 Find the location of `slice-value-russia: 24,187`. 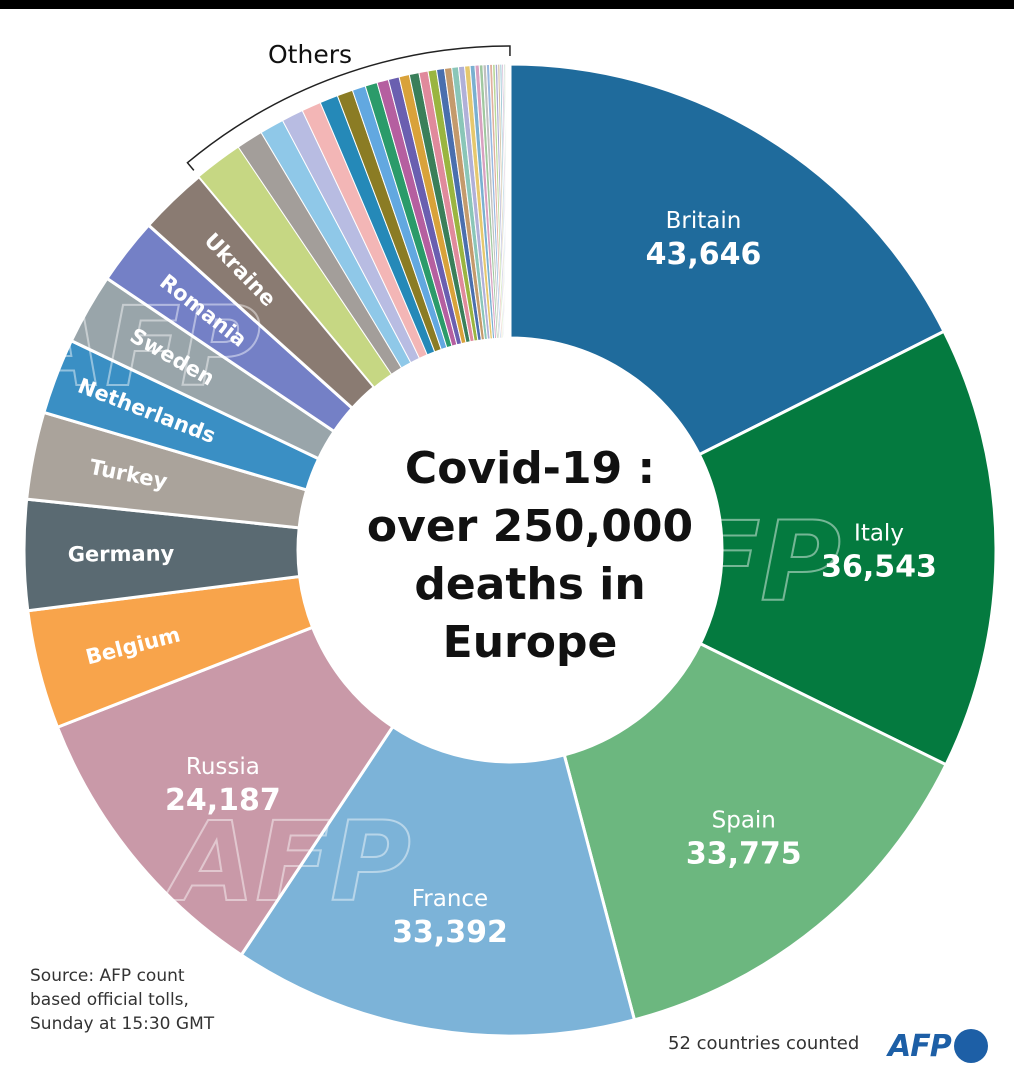

slice-value-russia: 24,187 is located at coordinates (223, 800).